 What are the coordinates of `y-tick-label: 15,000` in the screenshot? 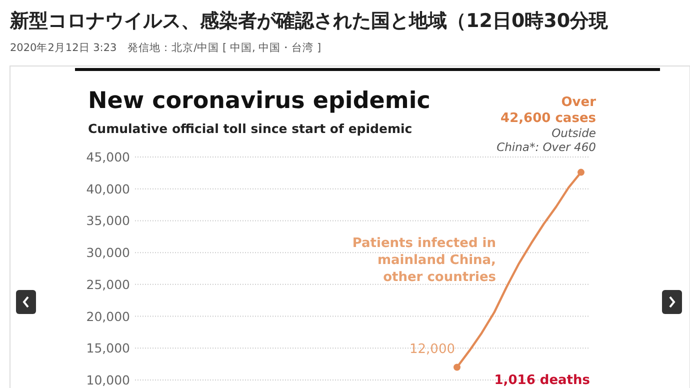 It's located at (108, 348).